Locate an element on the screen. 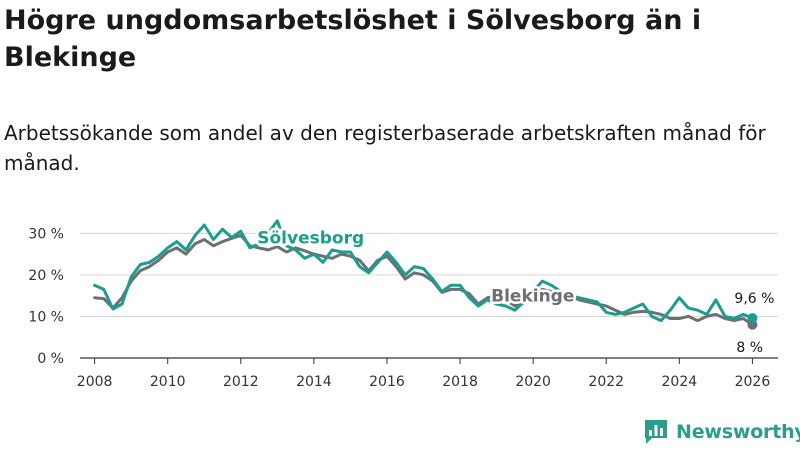 This screenshot has width=800, height=450. x-tick-label: 2024 is located at coordinates (680, 382).